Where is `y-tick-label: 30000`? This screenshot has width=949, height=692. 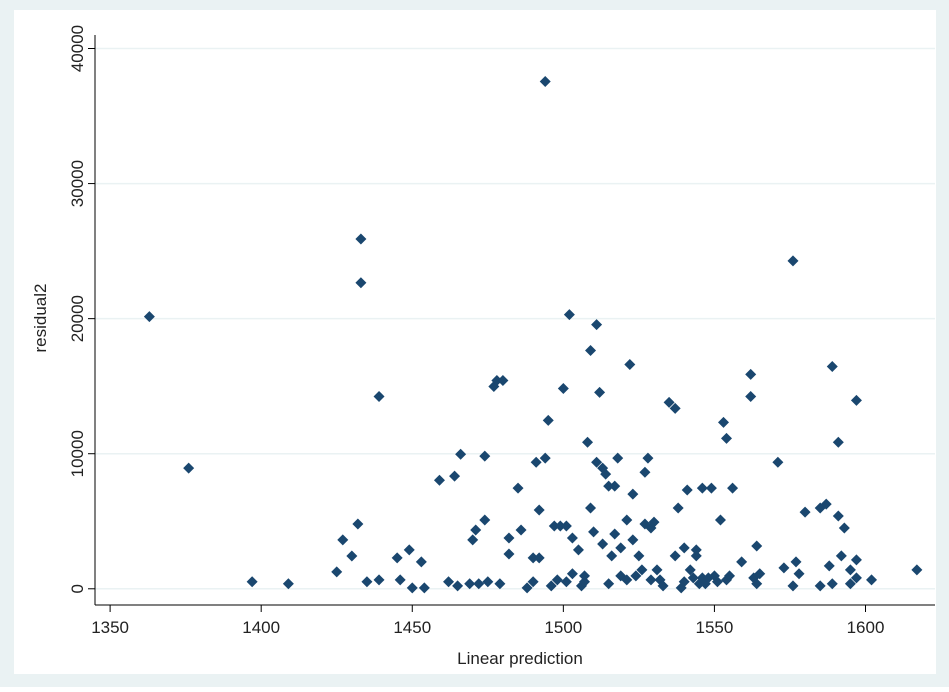 y-tick-label: 30000 is located at coordinates (77, 183).